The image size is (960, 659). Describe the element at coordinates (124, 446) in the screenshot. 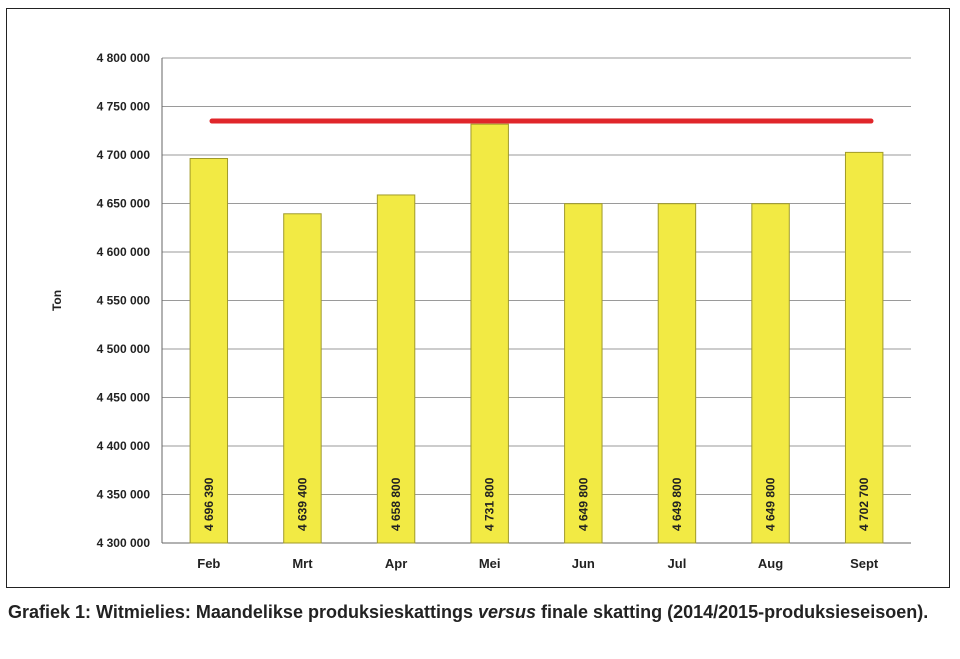

I see `y-tick-label: 4 400 000` at that location.